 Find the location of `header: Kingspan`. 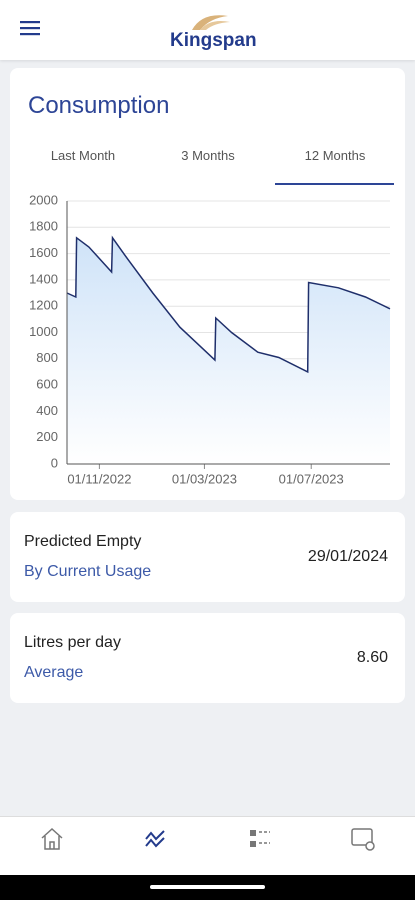

header: Kingspan is located at coordinates (207, 30).